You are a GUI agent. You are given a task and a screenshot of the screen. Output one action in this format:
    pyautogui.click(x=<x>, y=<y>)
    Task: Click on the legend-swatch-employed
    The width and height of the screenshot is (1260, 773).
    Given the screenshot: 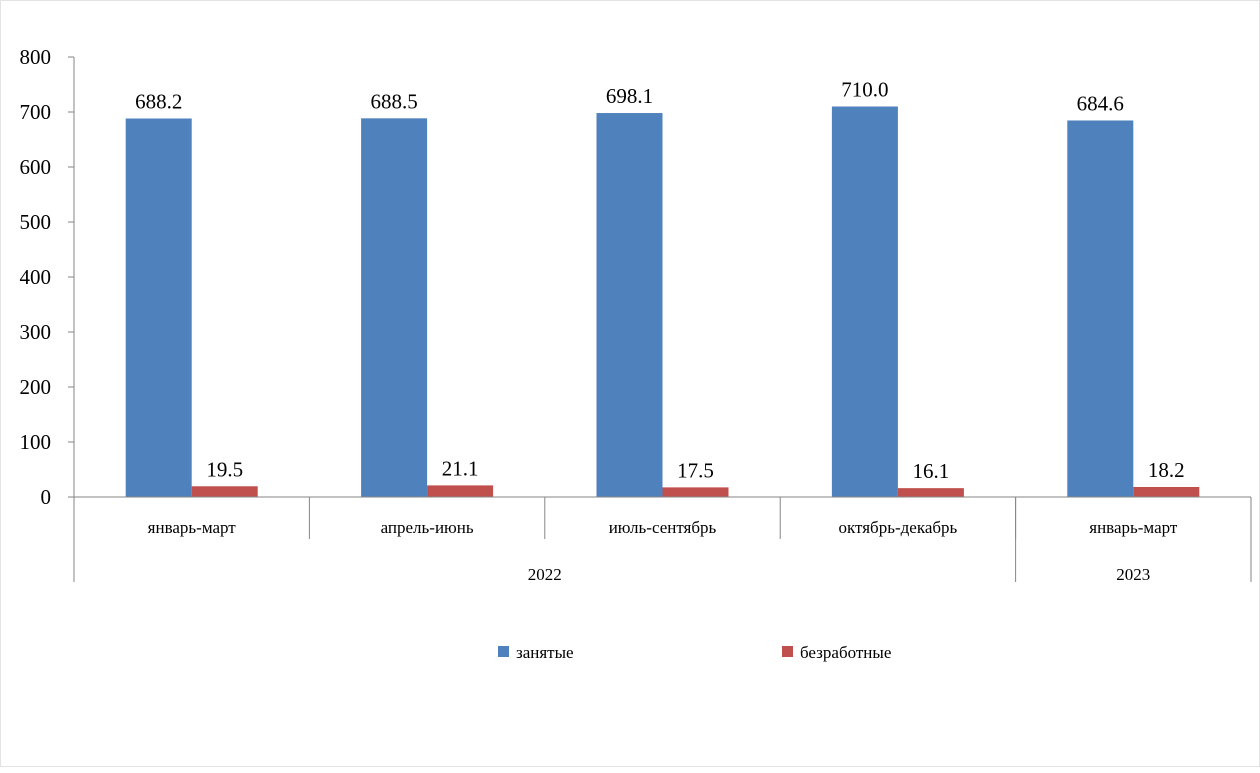 What is the action you would take?
    pyautogui.click(x=503, y=651)
    